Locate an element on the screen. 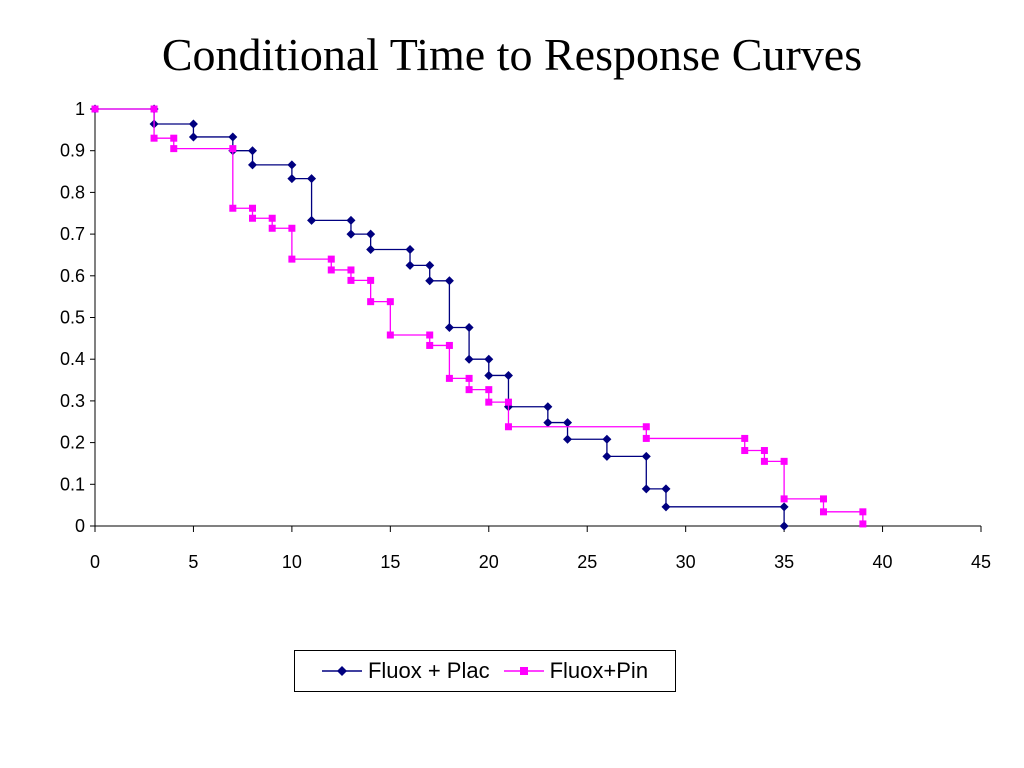  y-tick-label: 0.9 is located at coordinates (72, 151).